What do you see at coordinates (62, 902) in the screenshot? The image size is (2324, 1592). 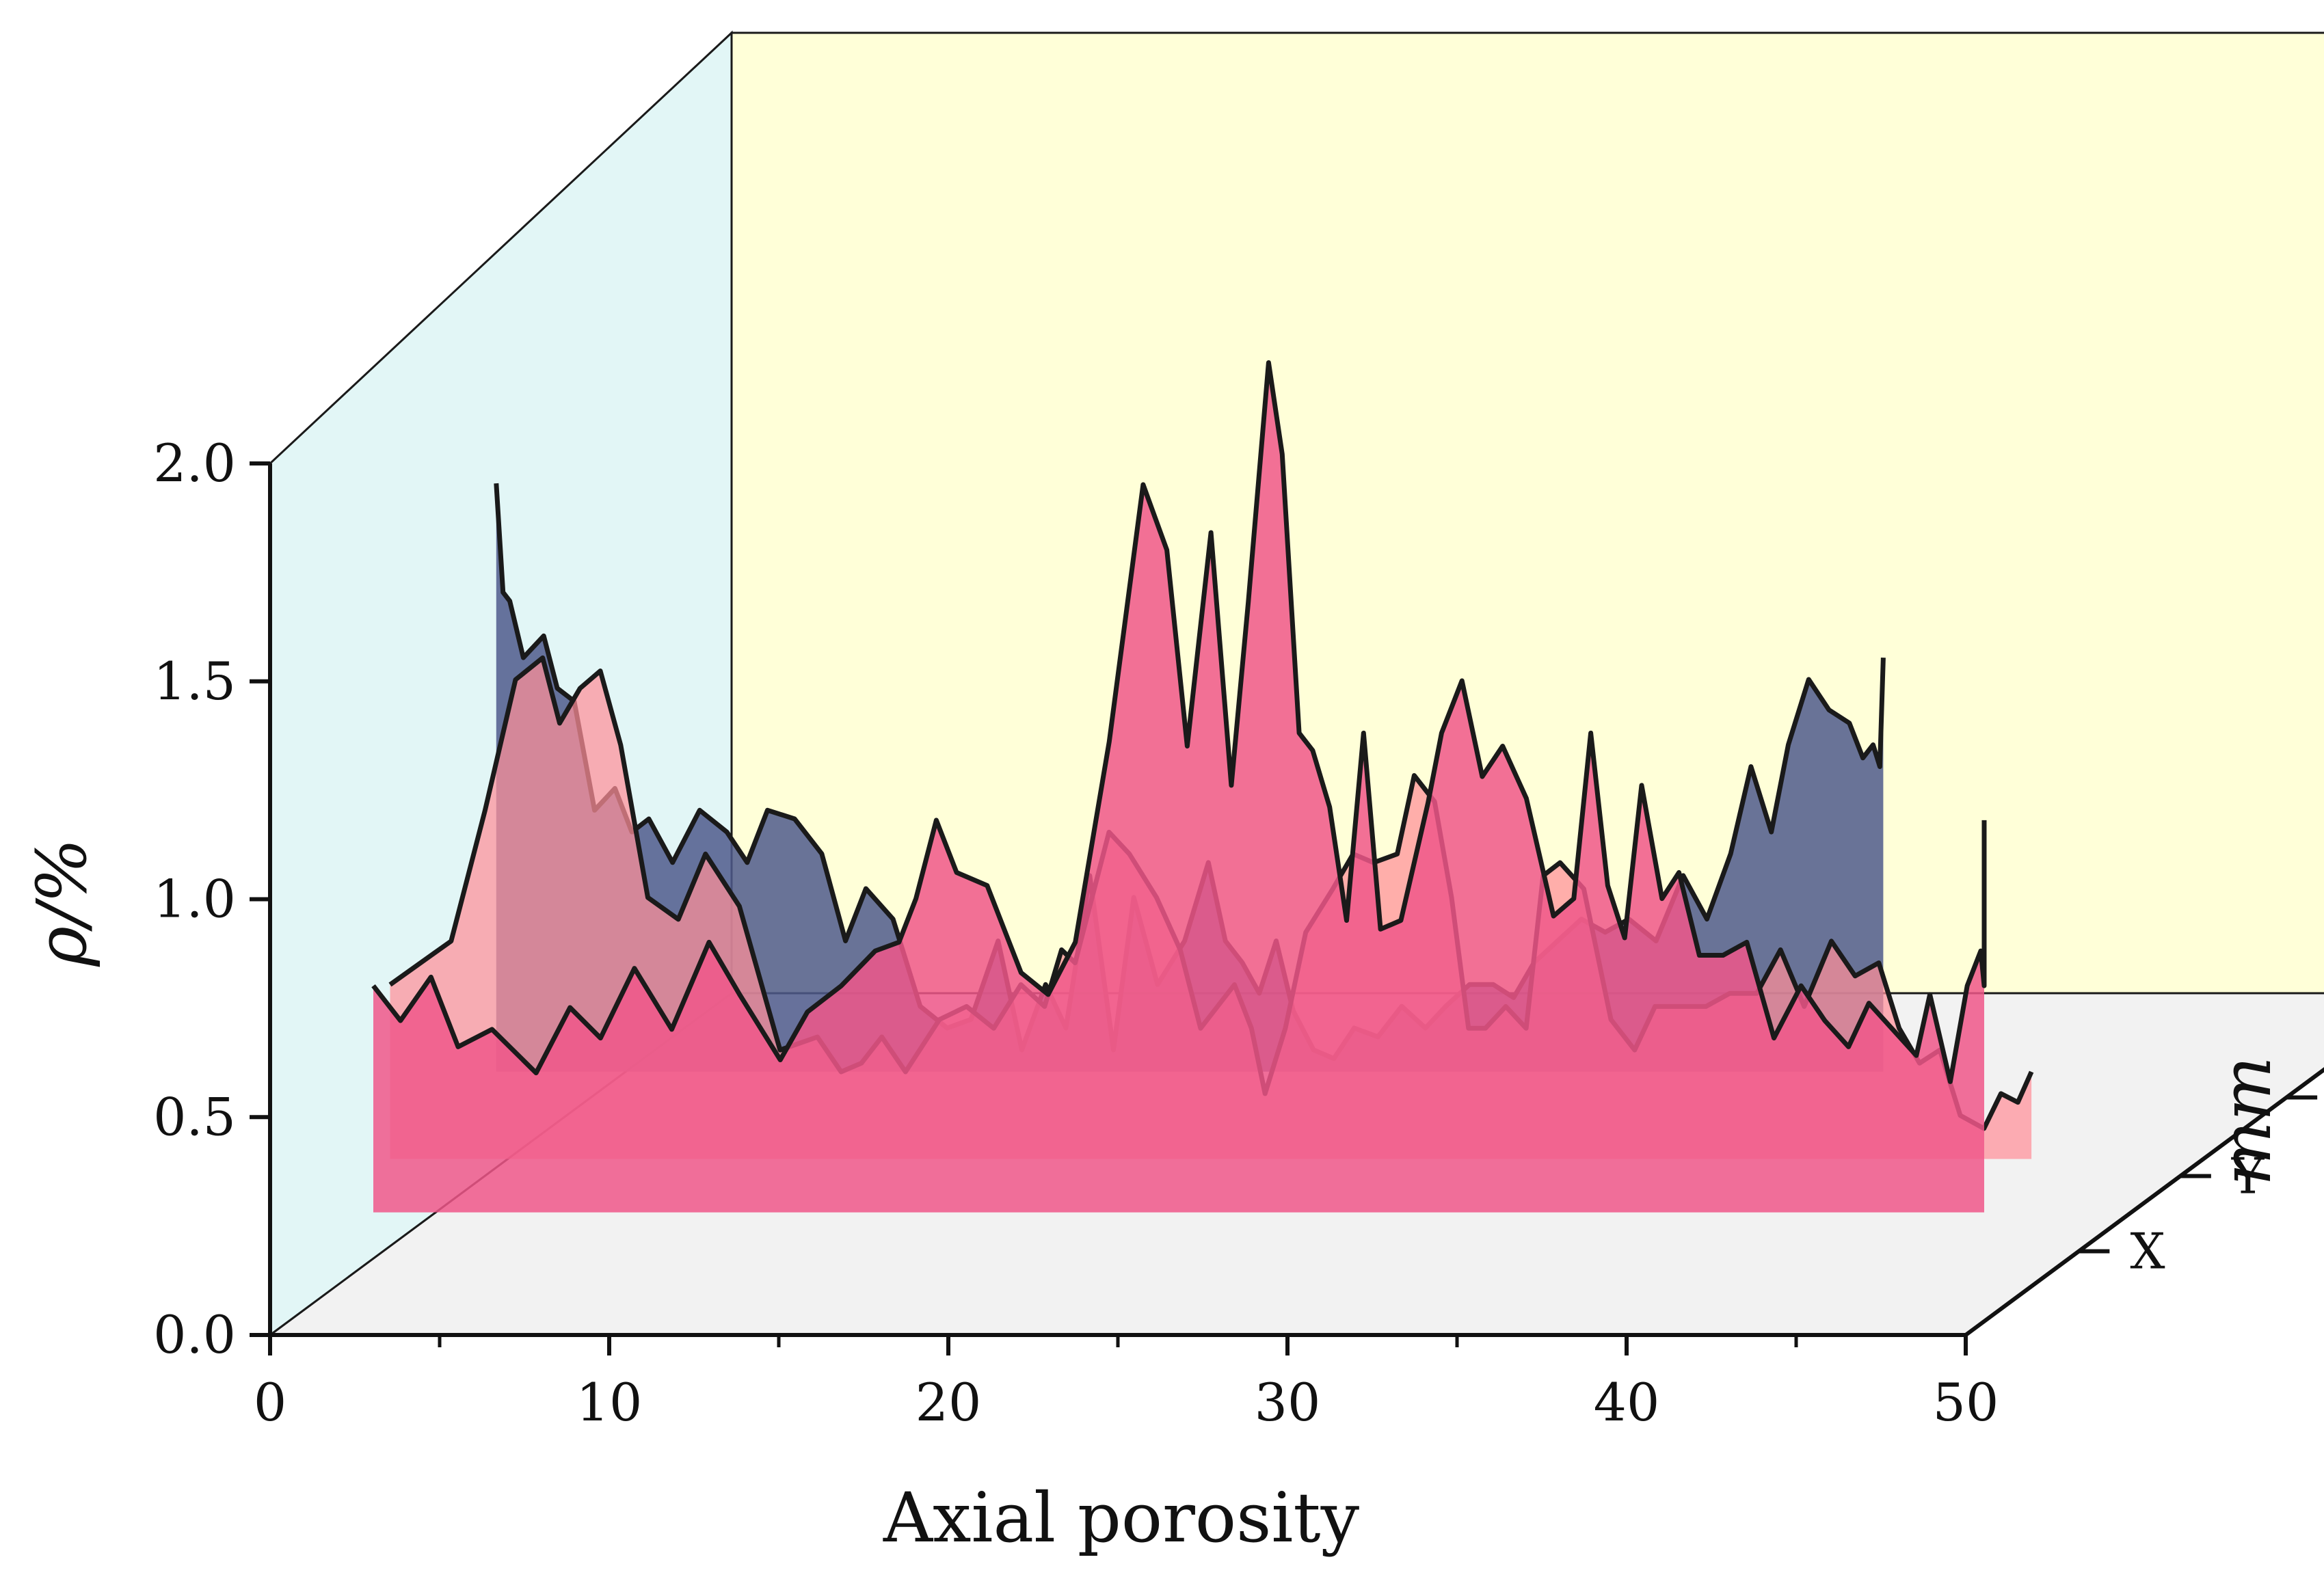 I see `y-axis-title: ρ/%` at bounding box center [62, 902].